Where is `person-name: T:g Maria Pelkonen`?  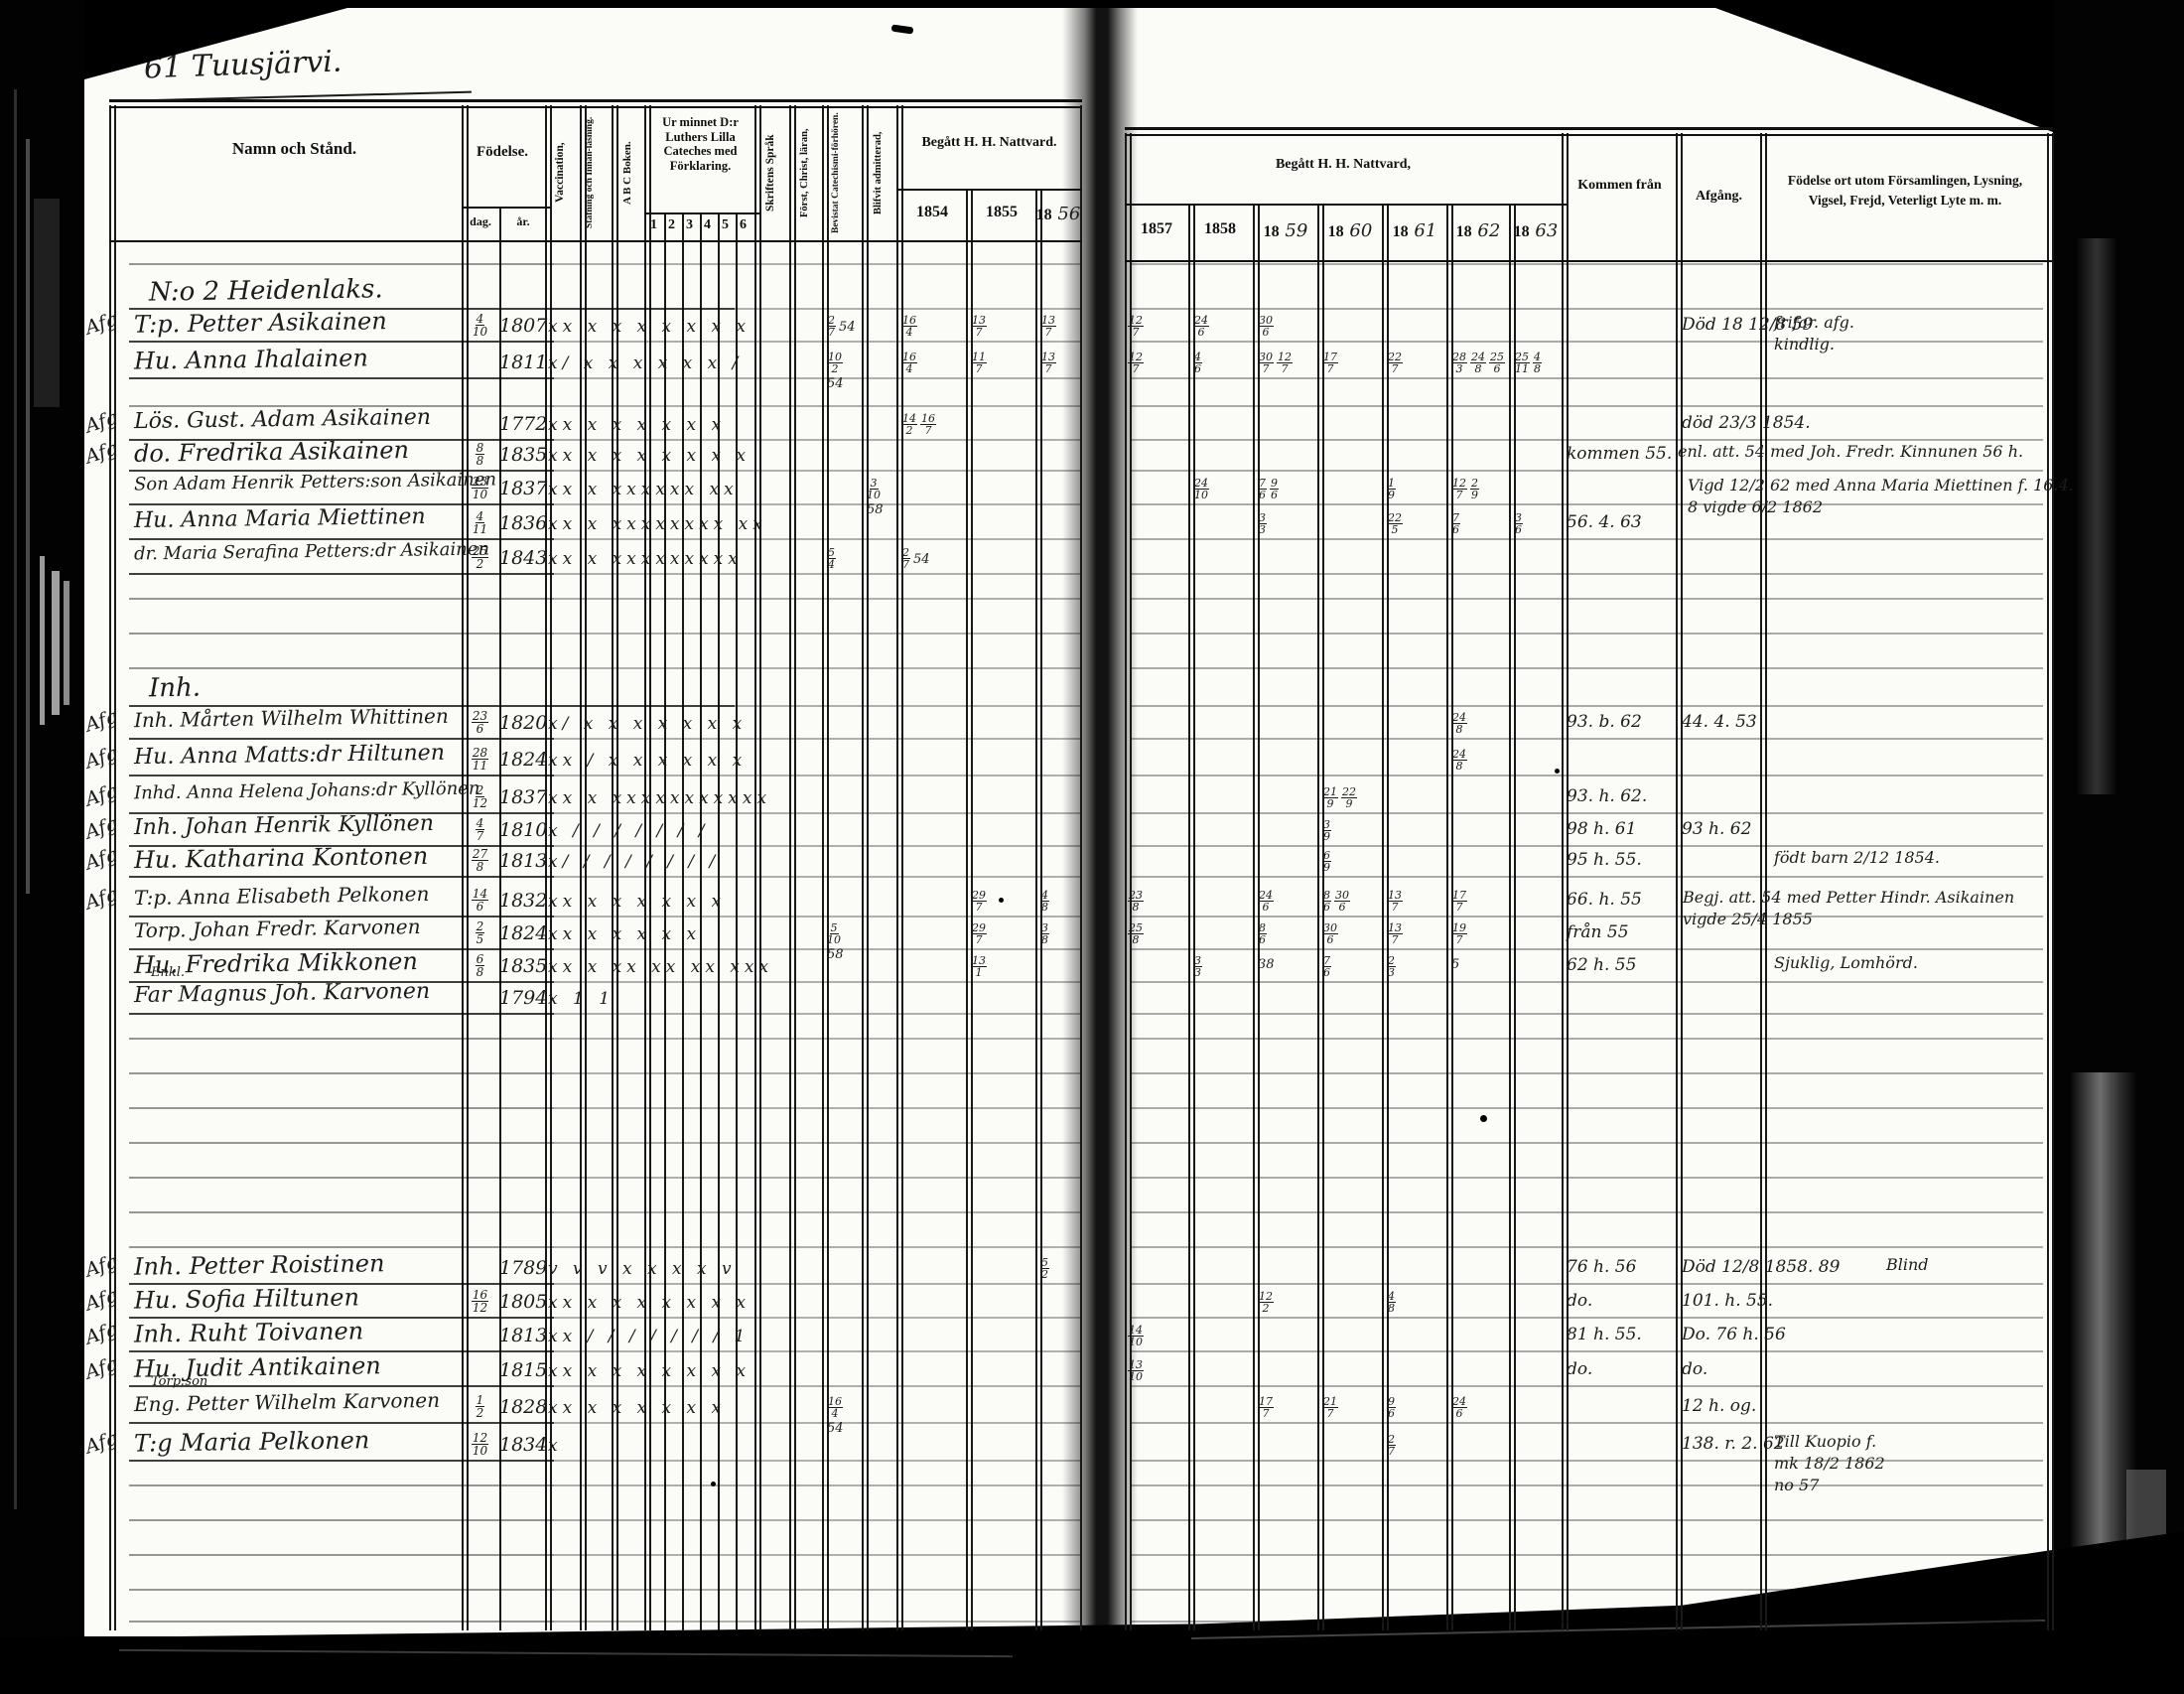 person-name: T:g Maria Pelkonen is located at coordinates (251, 1442).